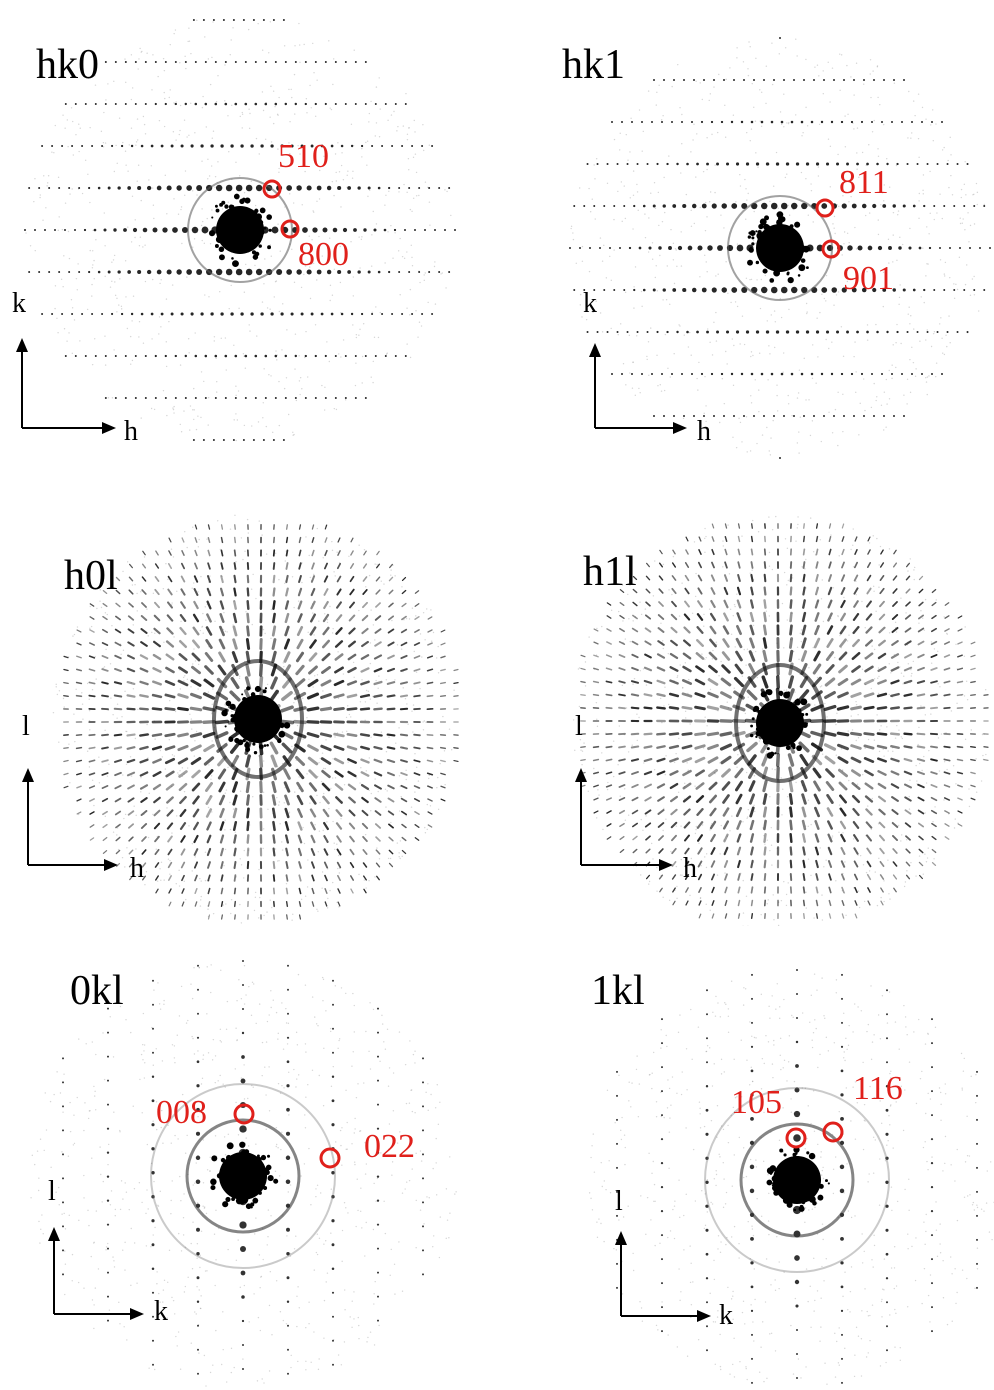 The image size is (994, 1390). What do you see at coordinates (726, 1315) in the screenshot?
I see `panel-1kl-axis-x: k` at bounding box center [726, 1315].